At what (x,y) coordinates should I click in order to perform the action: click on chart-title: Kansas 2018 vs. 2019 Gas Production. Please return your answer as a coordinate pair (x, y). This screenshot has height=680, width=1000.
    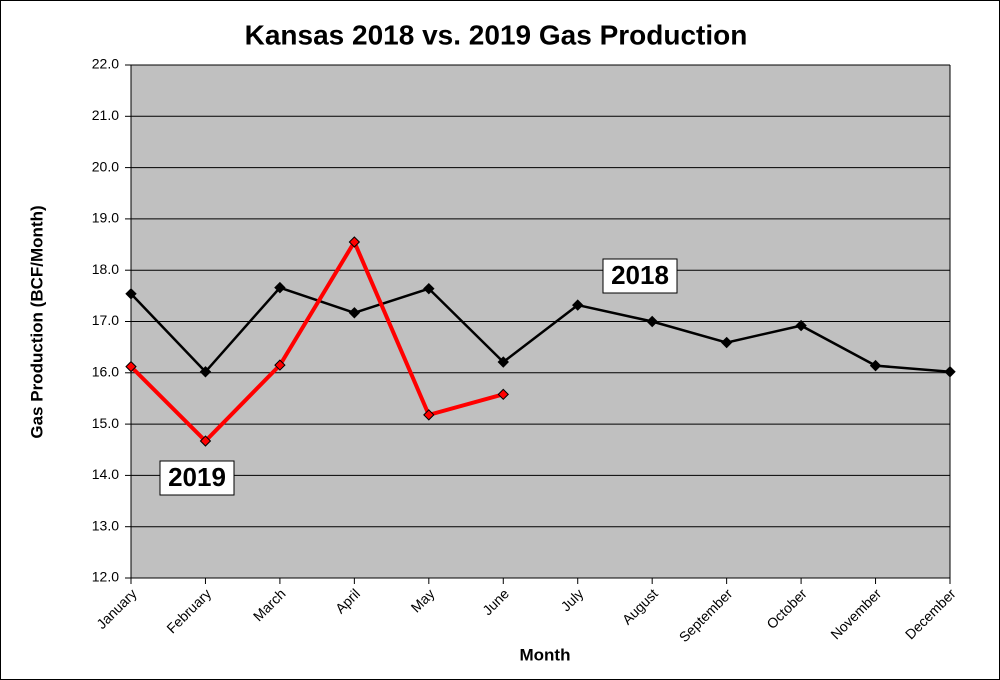
    Looking at the image, I should click on (496, 34).